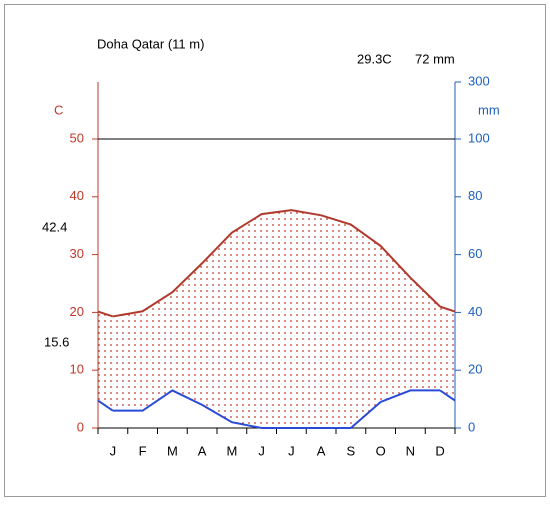  Describe the element at coordinates (489, 109) in the screenshot. I see `y2-axis-label: mm` at that location.